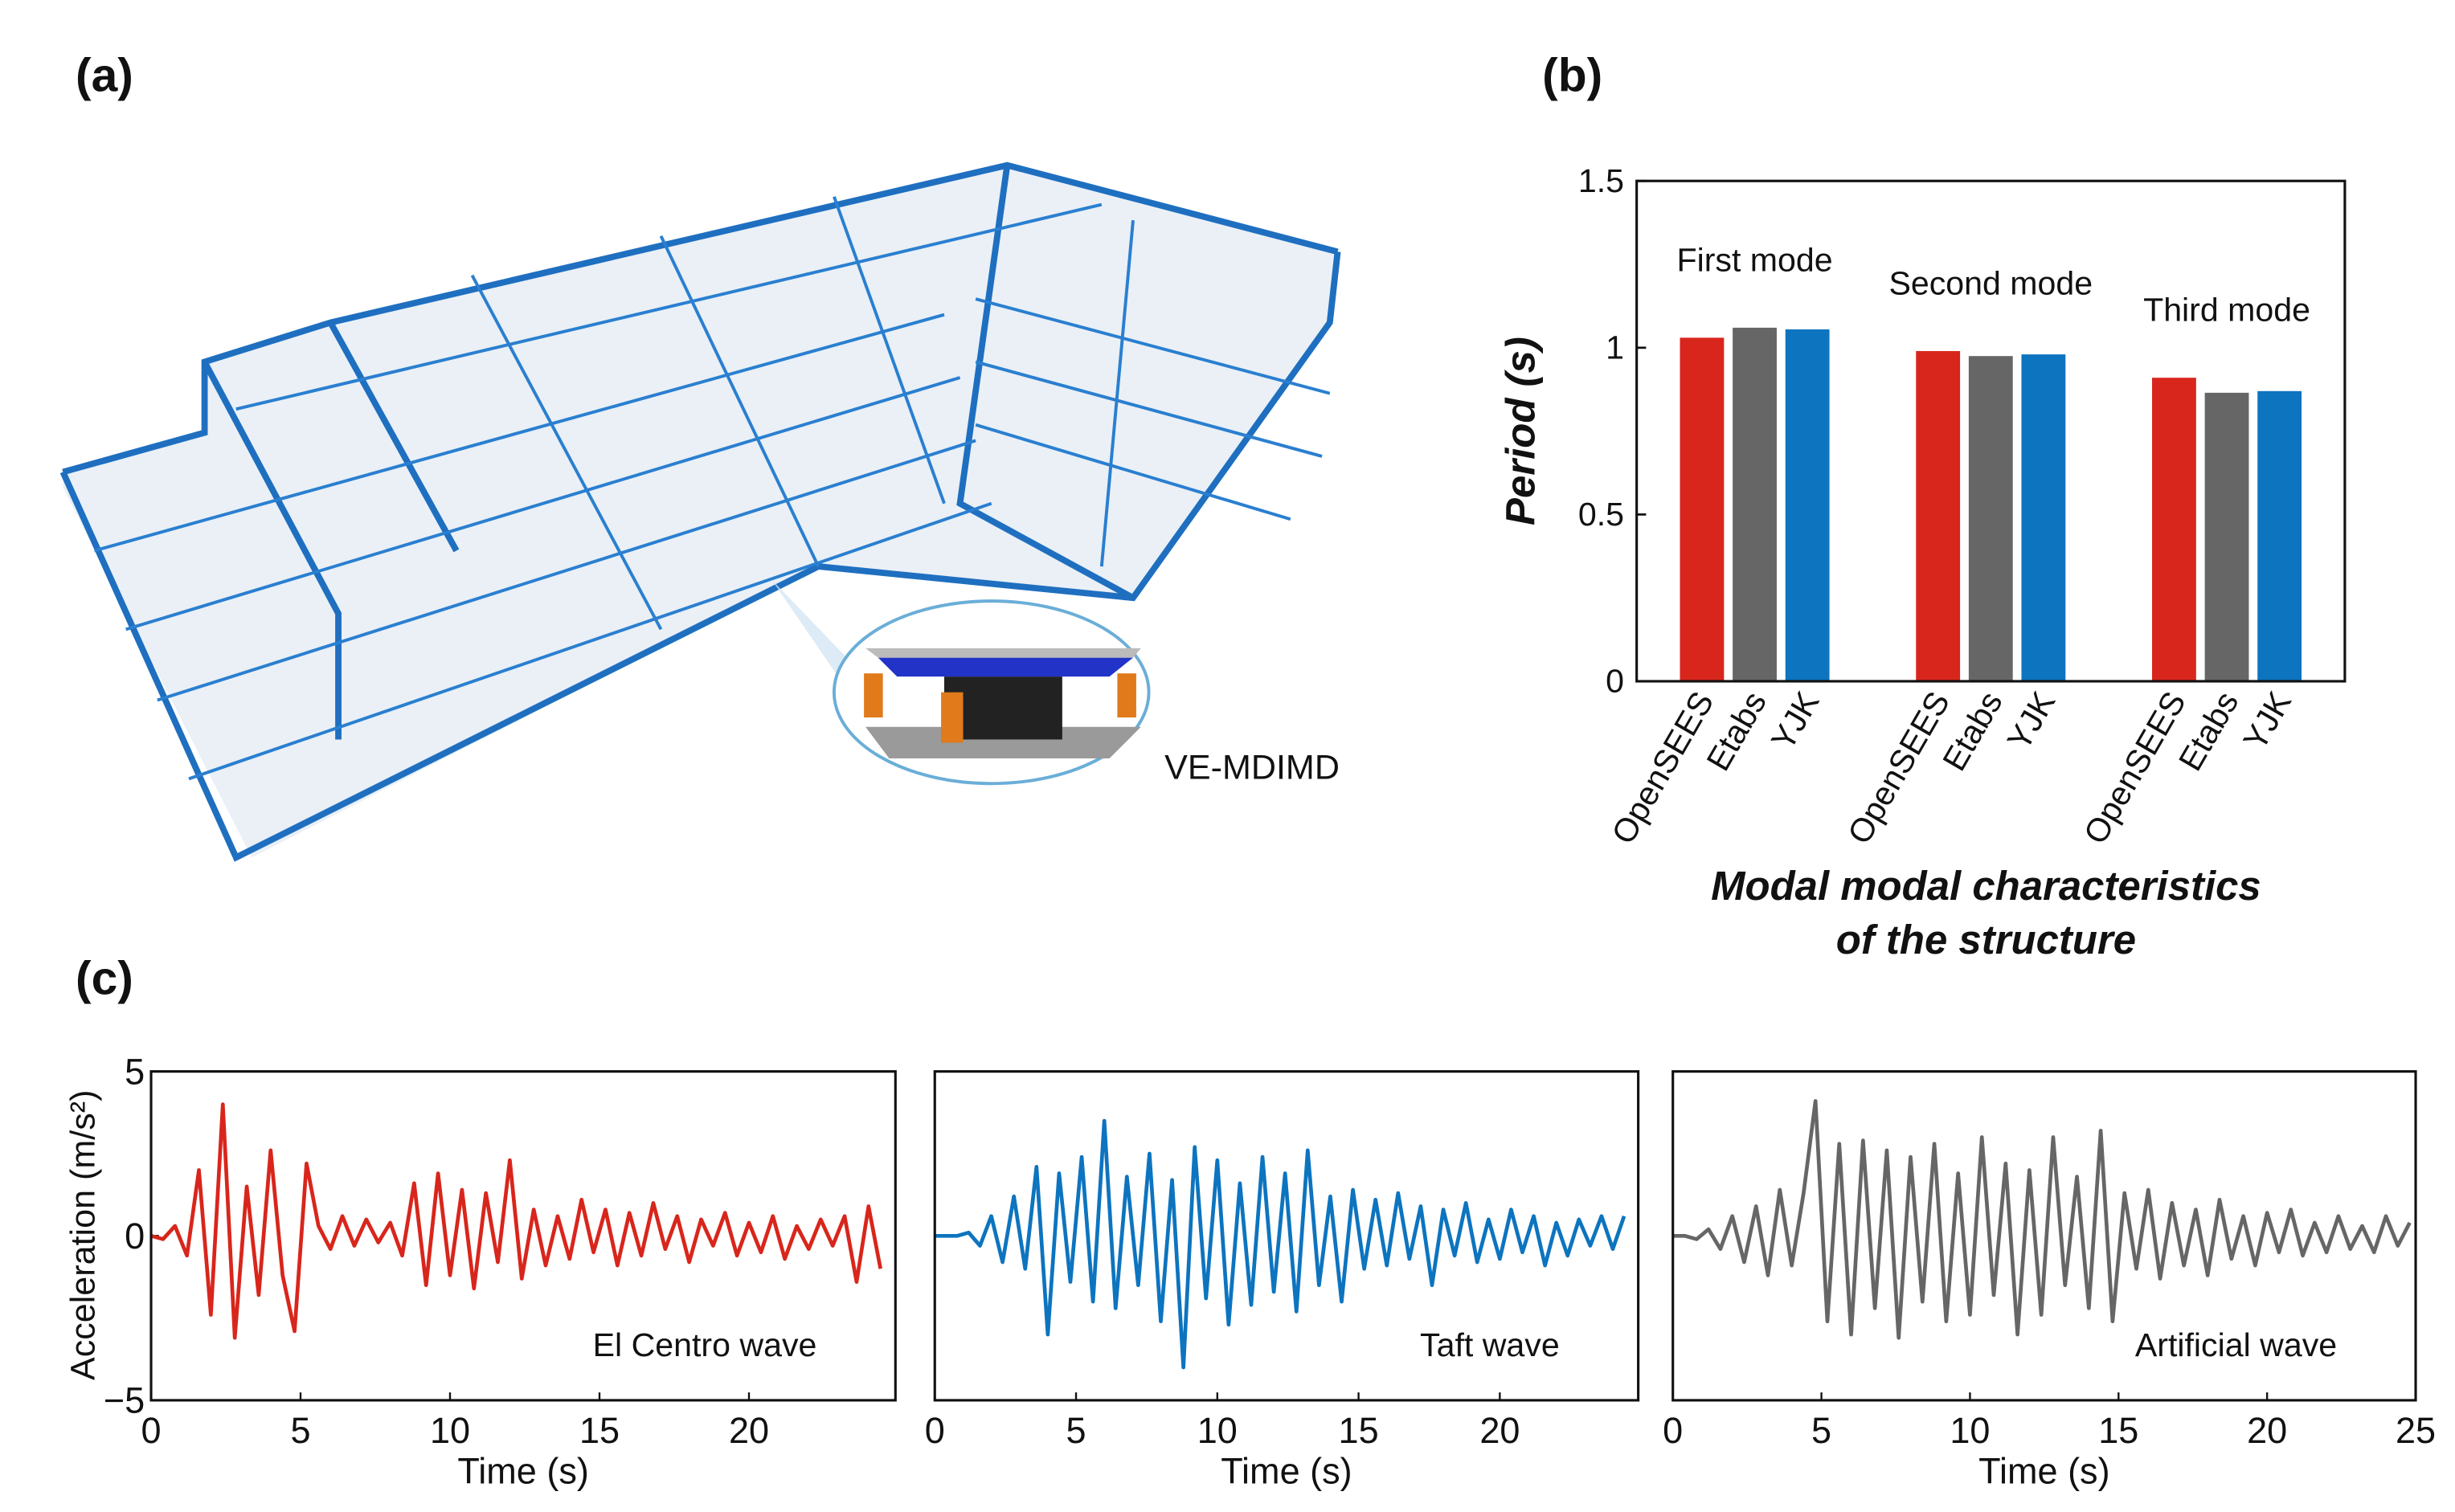 The width and height of the screenshot is (2455, 1512). I want to click on panel-label: (c), so click(104, 979).